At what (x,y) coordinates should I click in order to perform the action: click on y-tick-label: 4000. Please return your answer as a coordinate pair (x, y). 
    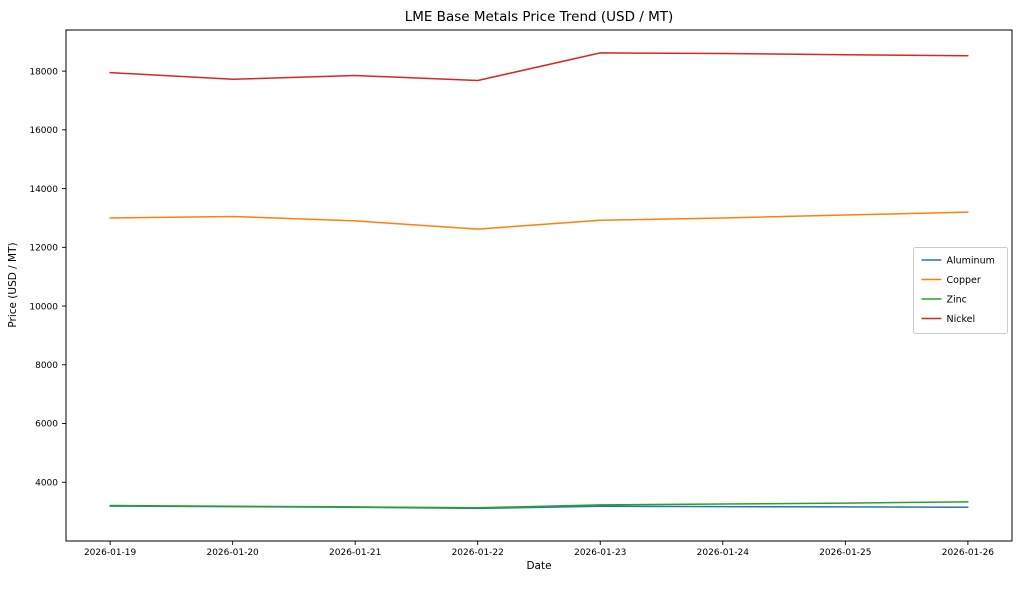
    Looking at the image, I should click on (46, 483).